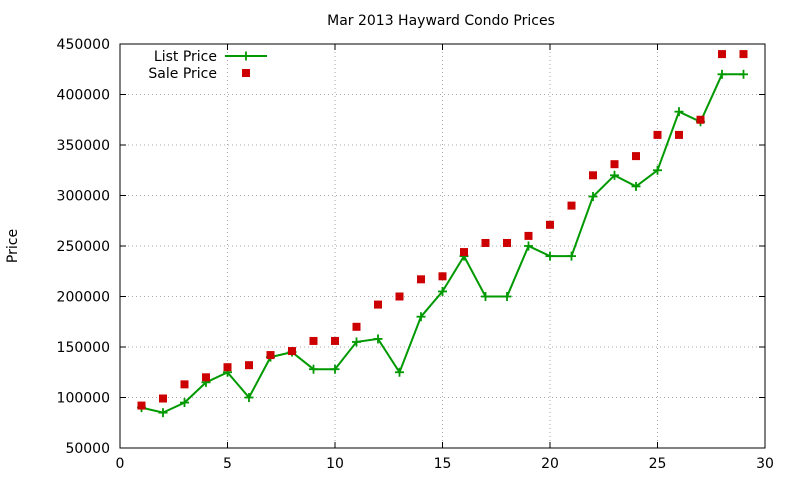 Image resolution: width=800 pixels, height=480 pixels. What do you see at coordinates (13, 246) in the screenshot?
I see `y-axis-label: Price` at bounding box center [13, 246].